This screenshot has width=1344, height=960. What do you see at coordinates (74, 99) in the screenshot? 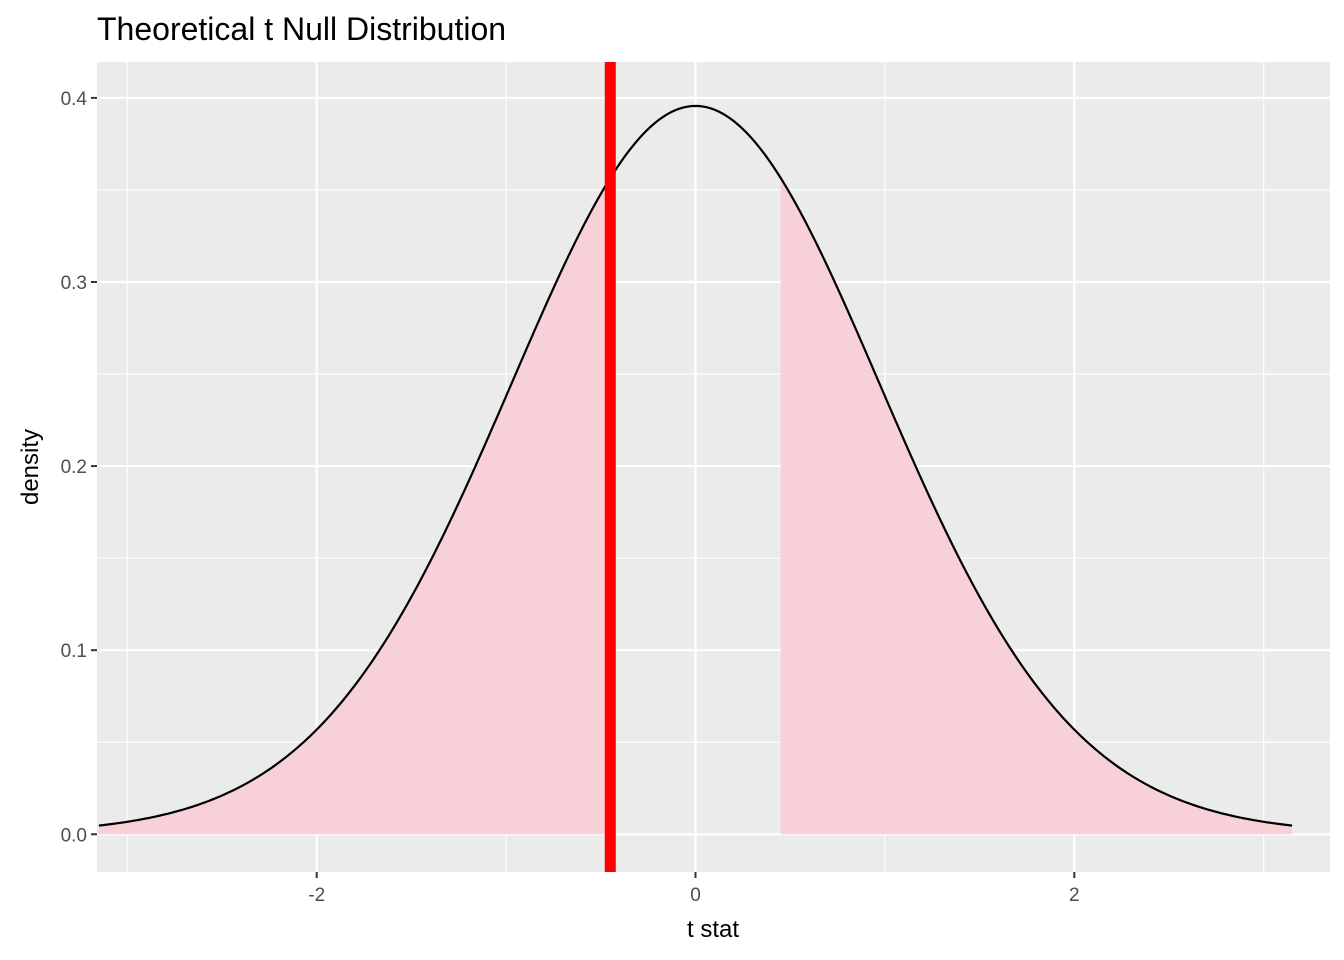
I see `y-tick-label: 0.4` at bounding box center [74, 99].